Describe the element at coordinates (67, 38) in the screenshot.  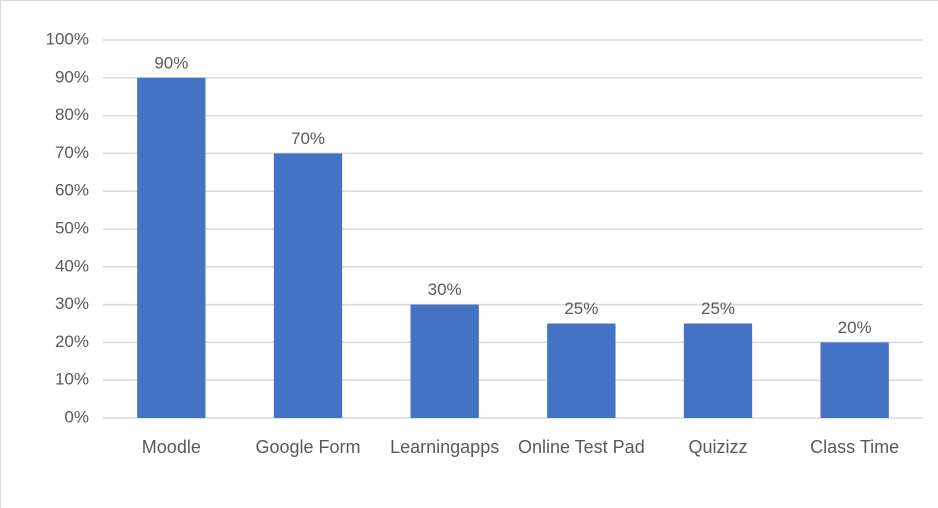
I see `y-tick-label: 100%` at that location.